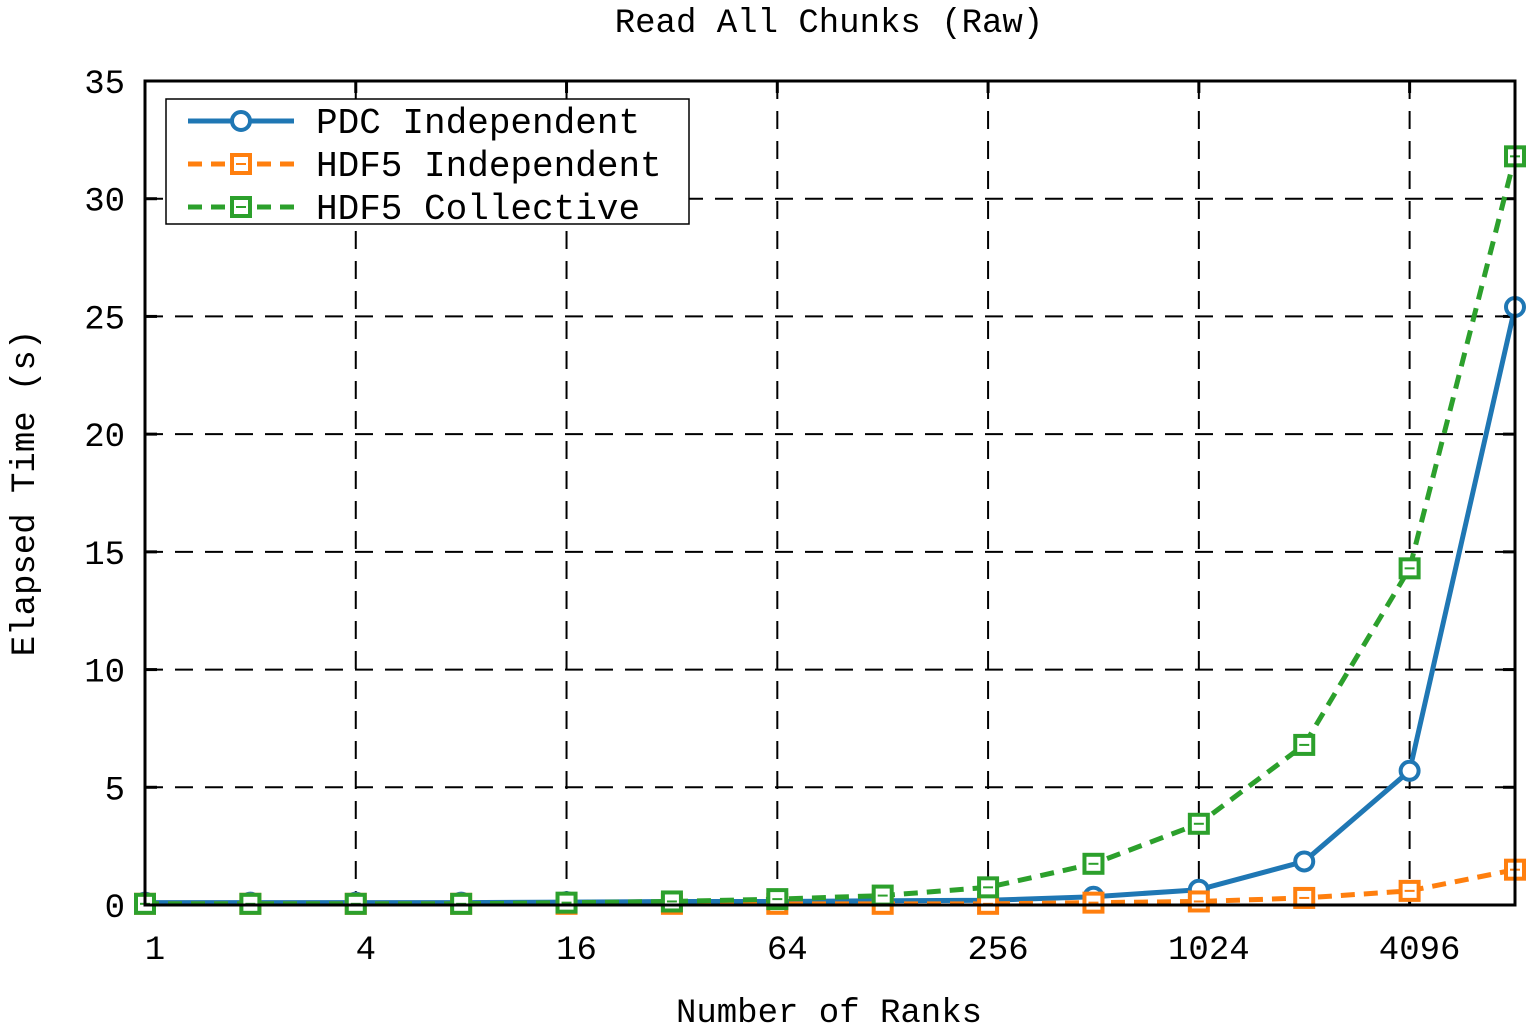 The width and height of the screenshot is (1531, 1027). Describe the element at coordinates (829, 1011) in the screenshot. I see `x-axis-label: Number of Ranks` at that location.